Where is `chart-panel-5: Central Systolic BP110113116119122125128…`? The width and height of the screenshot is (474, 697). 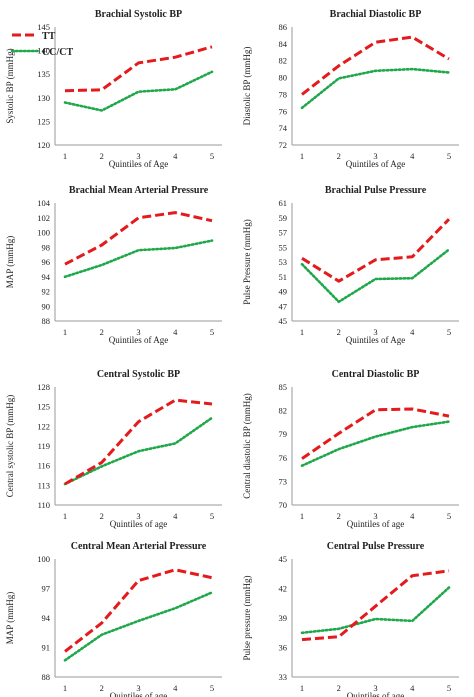 chart-panel-5: Central Systolic BP110113116119122125128… is located at coordinates (113, 449).